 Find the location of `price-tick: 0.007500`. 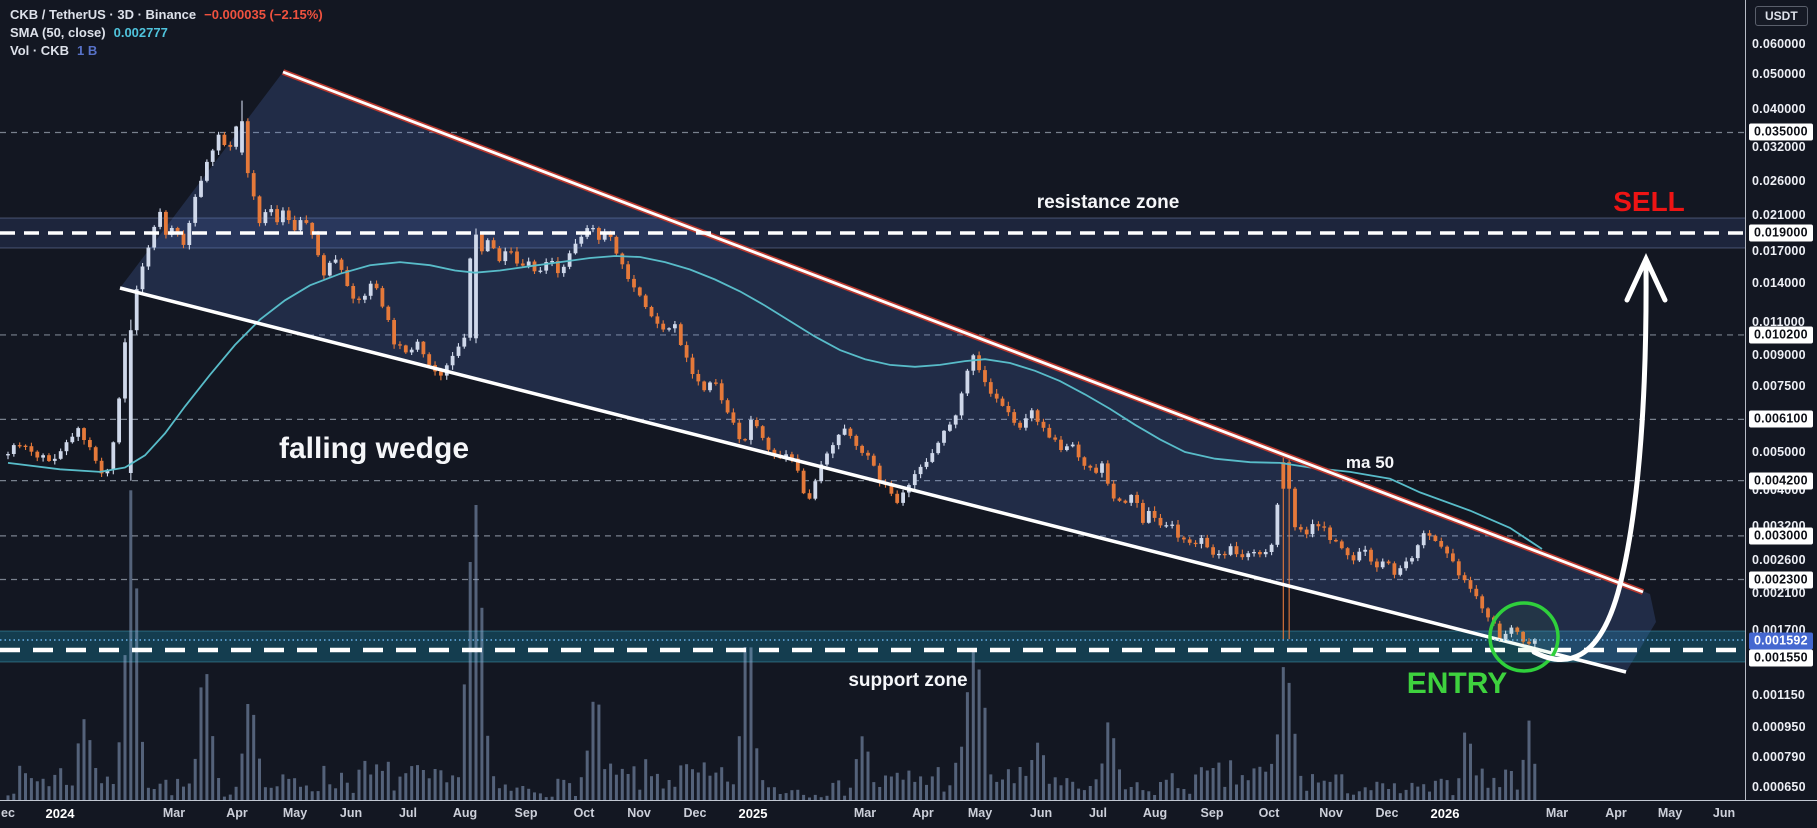

price-tick: 0.007500 is located at coordinates (1779, 386).